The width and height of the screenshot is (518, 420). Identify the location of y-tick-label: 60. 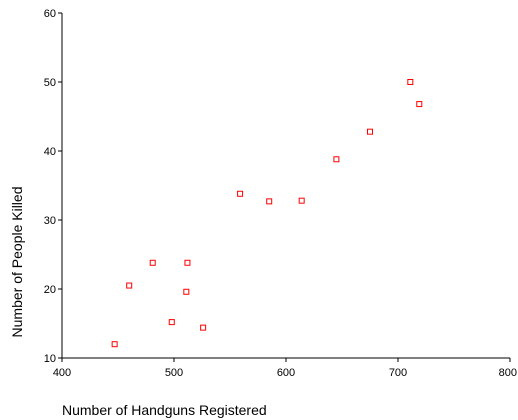
(50, 14).